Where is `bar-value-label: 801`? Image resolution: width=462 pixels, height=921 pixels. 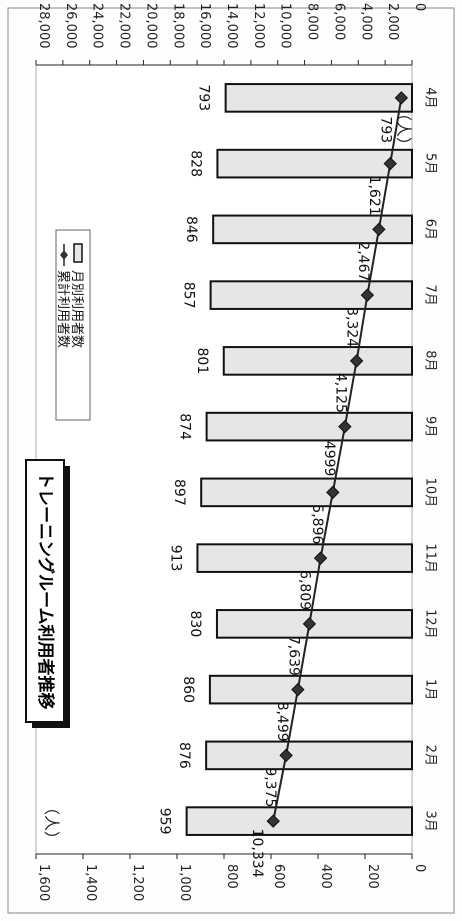 bar-value-label: 801 is located at coordinates (202, 361).